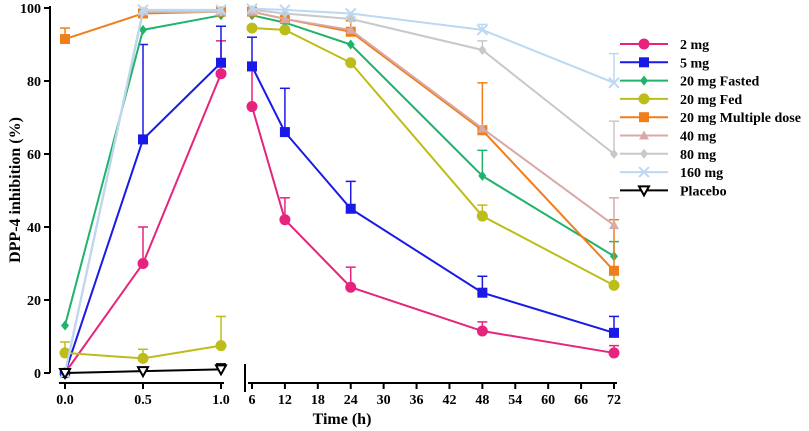  I want to click on x-axis-title: Time (h), so click(342, 419).